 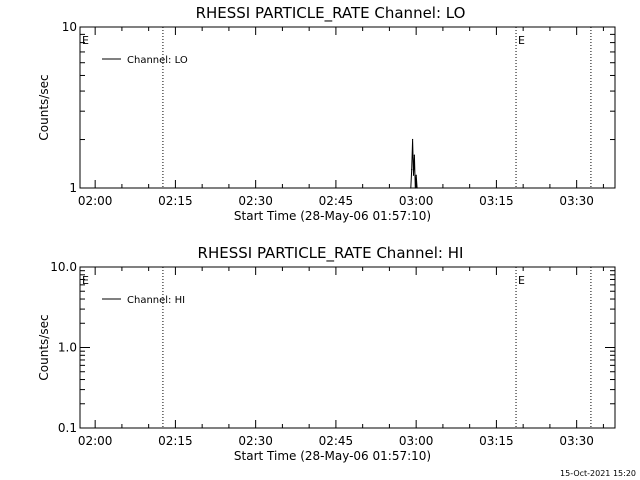 I want to click on legend-label: Channel: LO, so click(x=157, y=60).